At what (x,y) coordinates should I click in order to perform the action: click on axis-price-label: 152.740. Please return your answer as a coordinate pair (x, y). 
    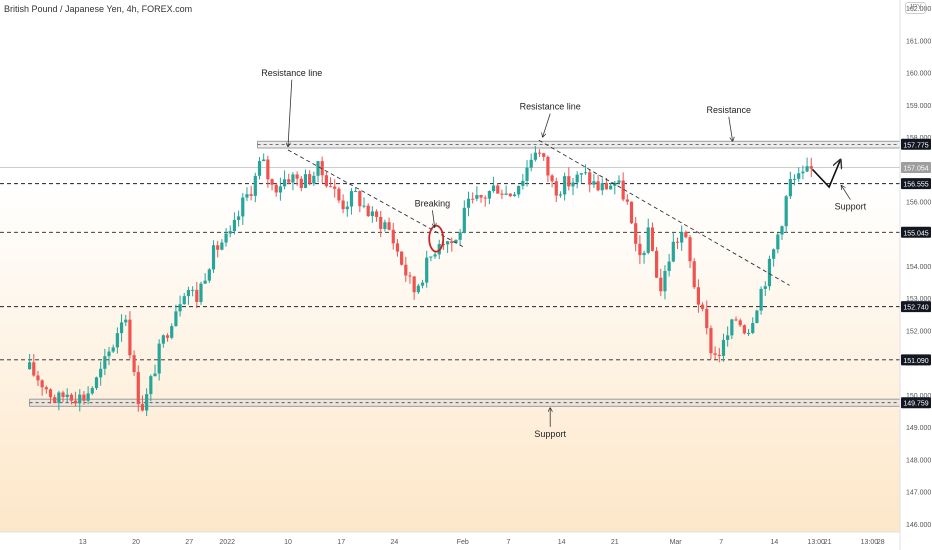
    Looking at the image, I should click on (916, 307).